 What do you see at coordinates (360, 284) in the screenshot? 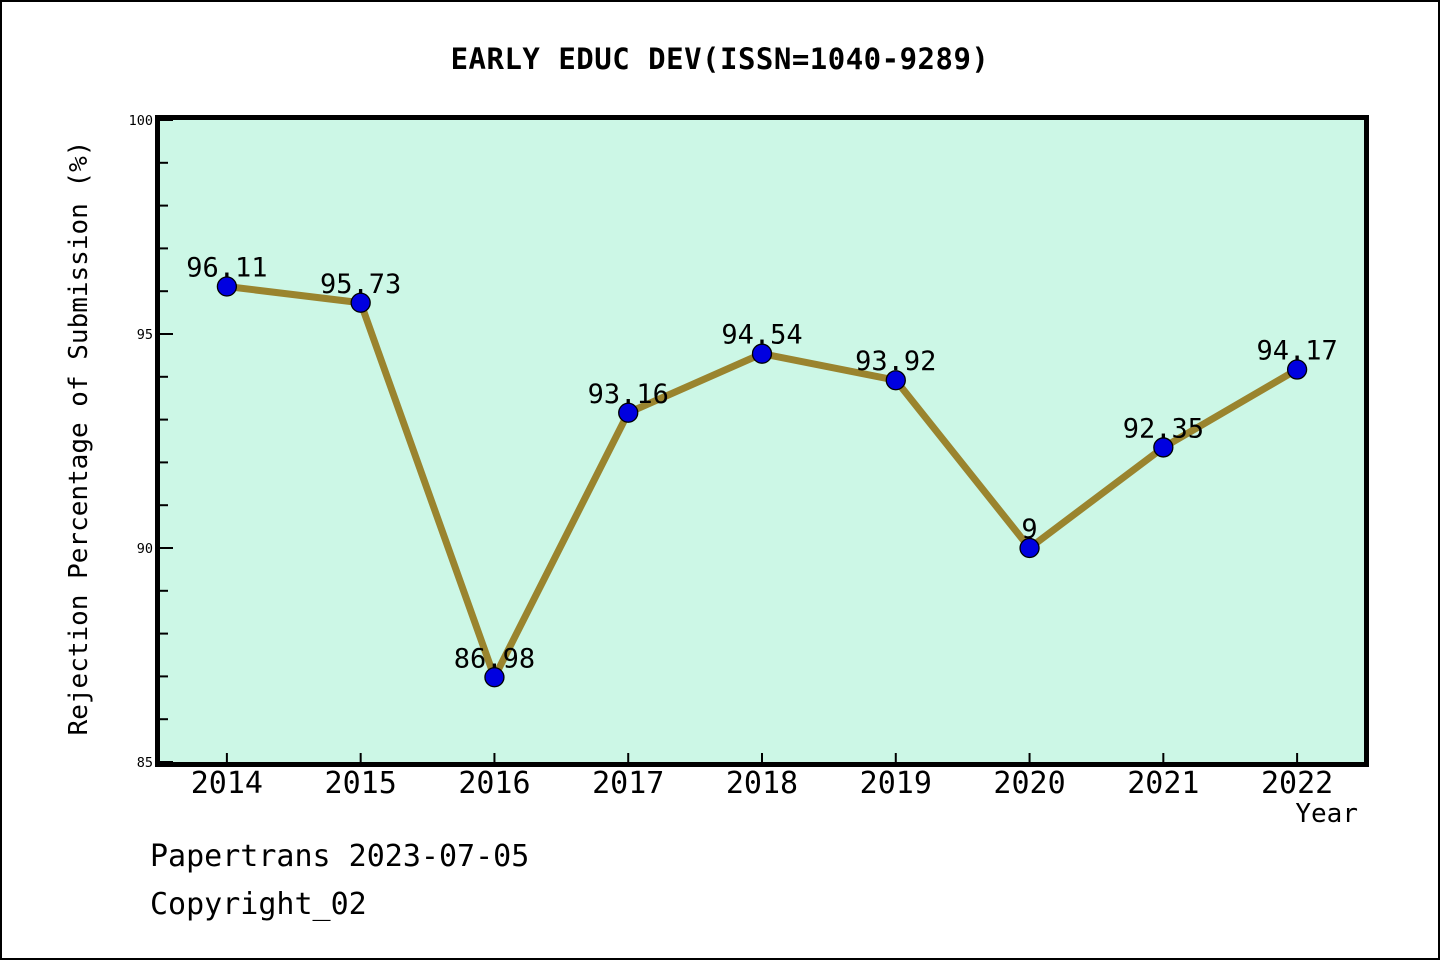
I see `data-point-label-2015: 95.73` at bounding box center [360, 284].